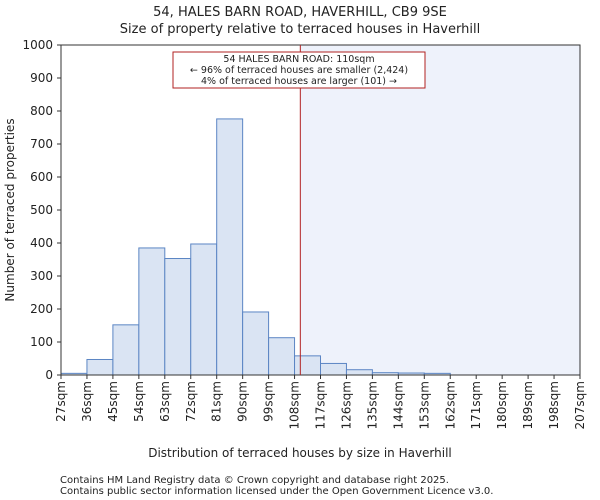 The image size is (600, 500). I want to click on annotation-line-3: 4% of terraced houses are larger (101) →, so click(299, 81).